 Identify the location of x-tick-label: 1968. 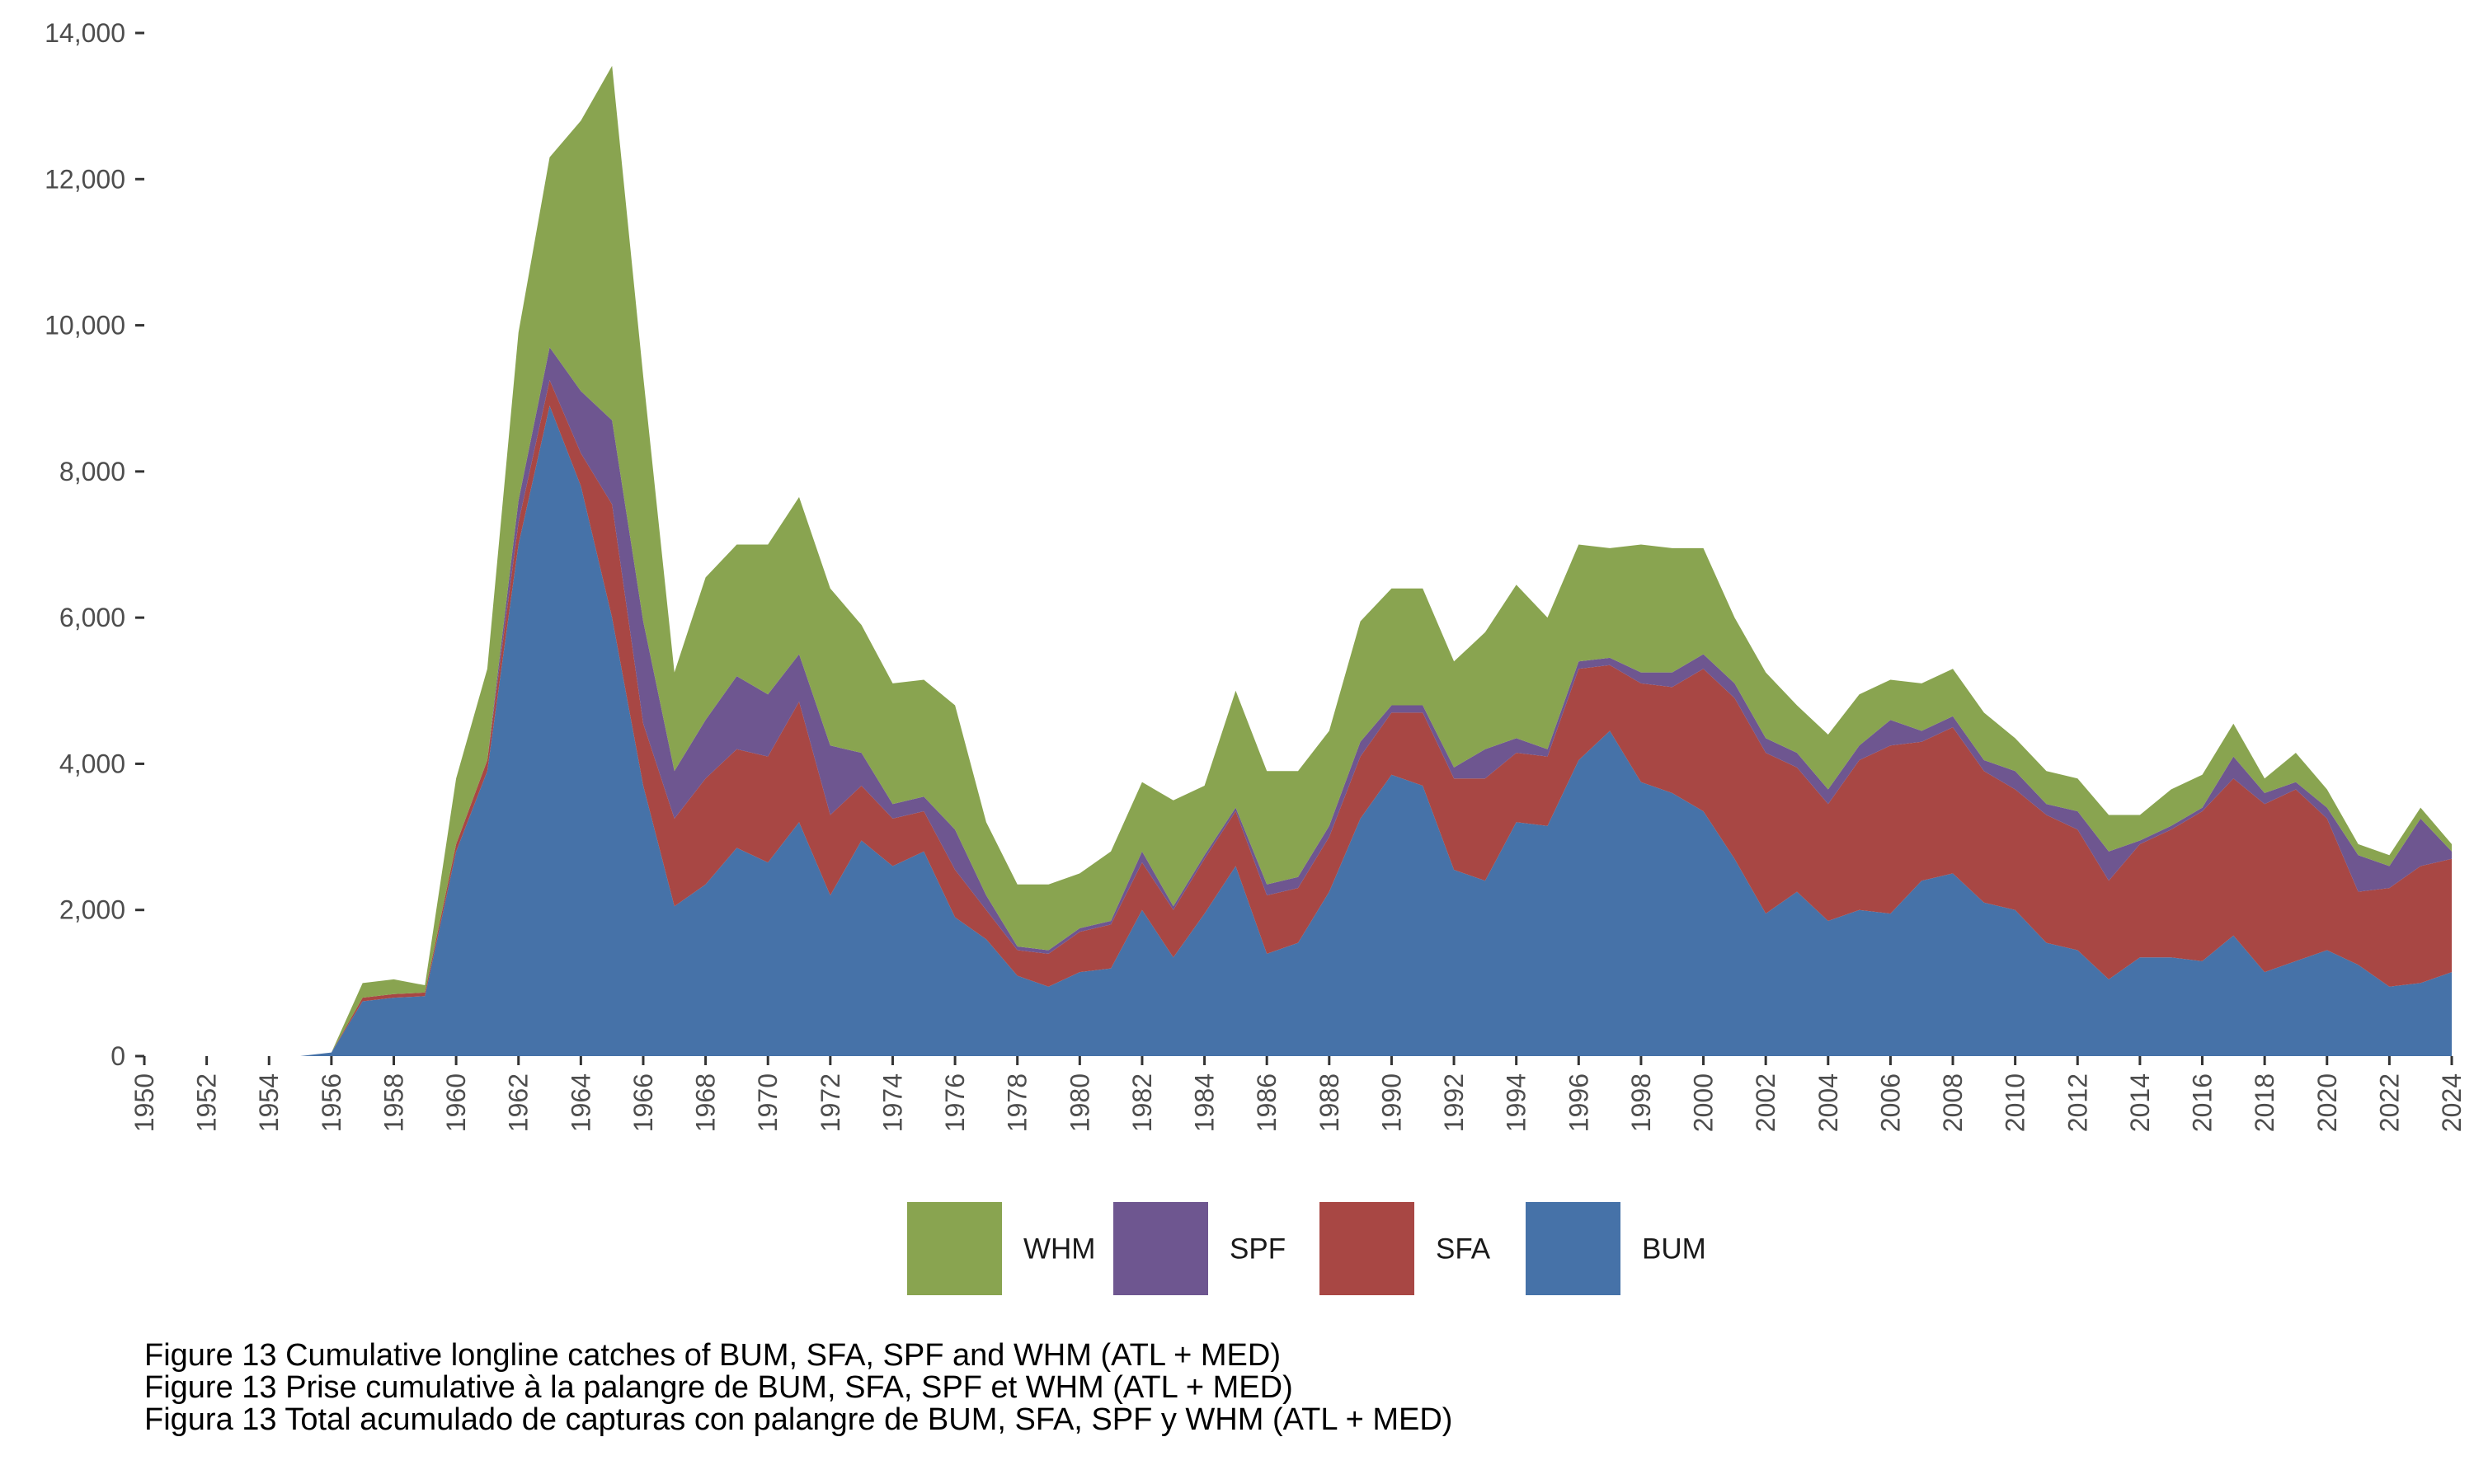
(706, 1102).